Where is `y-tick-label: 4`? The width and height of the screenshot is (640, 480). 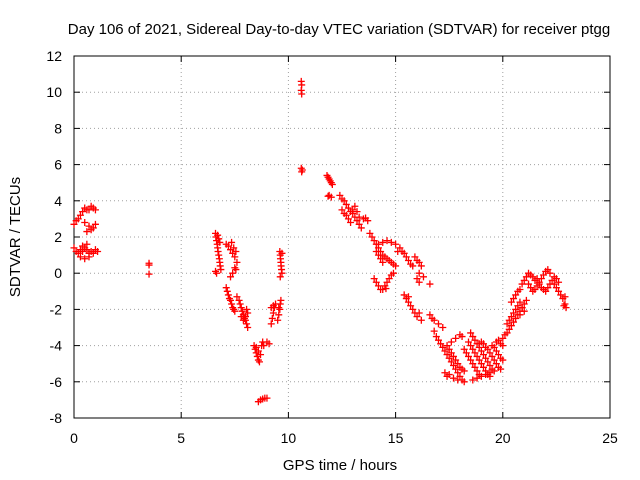
y-tick-label: 4 is located at coordinates (58, 201).